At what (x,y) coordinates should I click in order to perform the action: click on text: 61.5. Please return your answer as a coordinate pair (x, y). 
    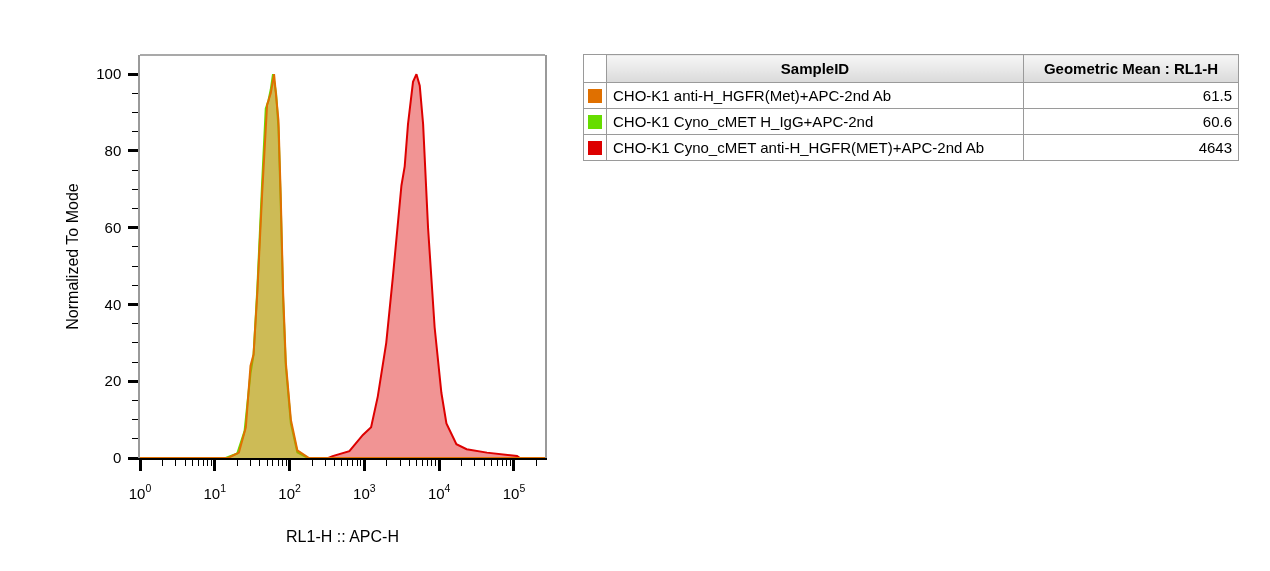
    Looking at the image, I should click on (1131, 95).